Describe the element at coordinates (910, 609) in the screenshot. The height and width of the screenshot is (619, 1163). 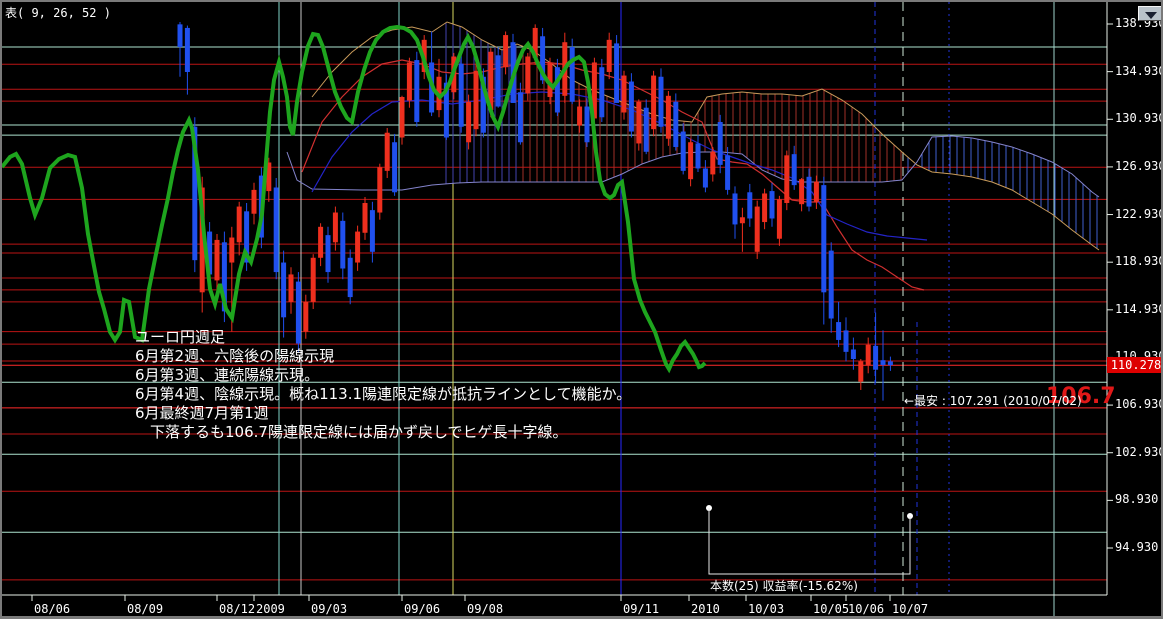
I see `date-axis-label: 10/07` at that location.